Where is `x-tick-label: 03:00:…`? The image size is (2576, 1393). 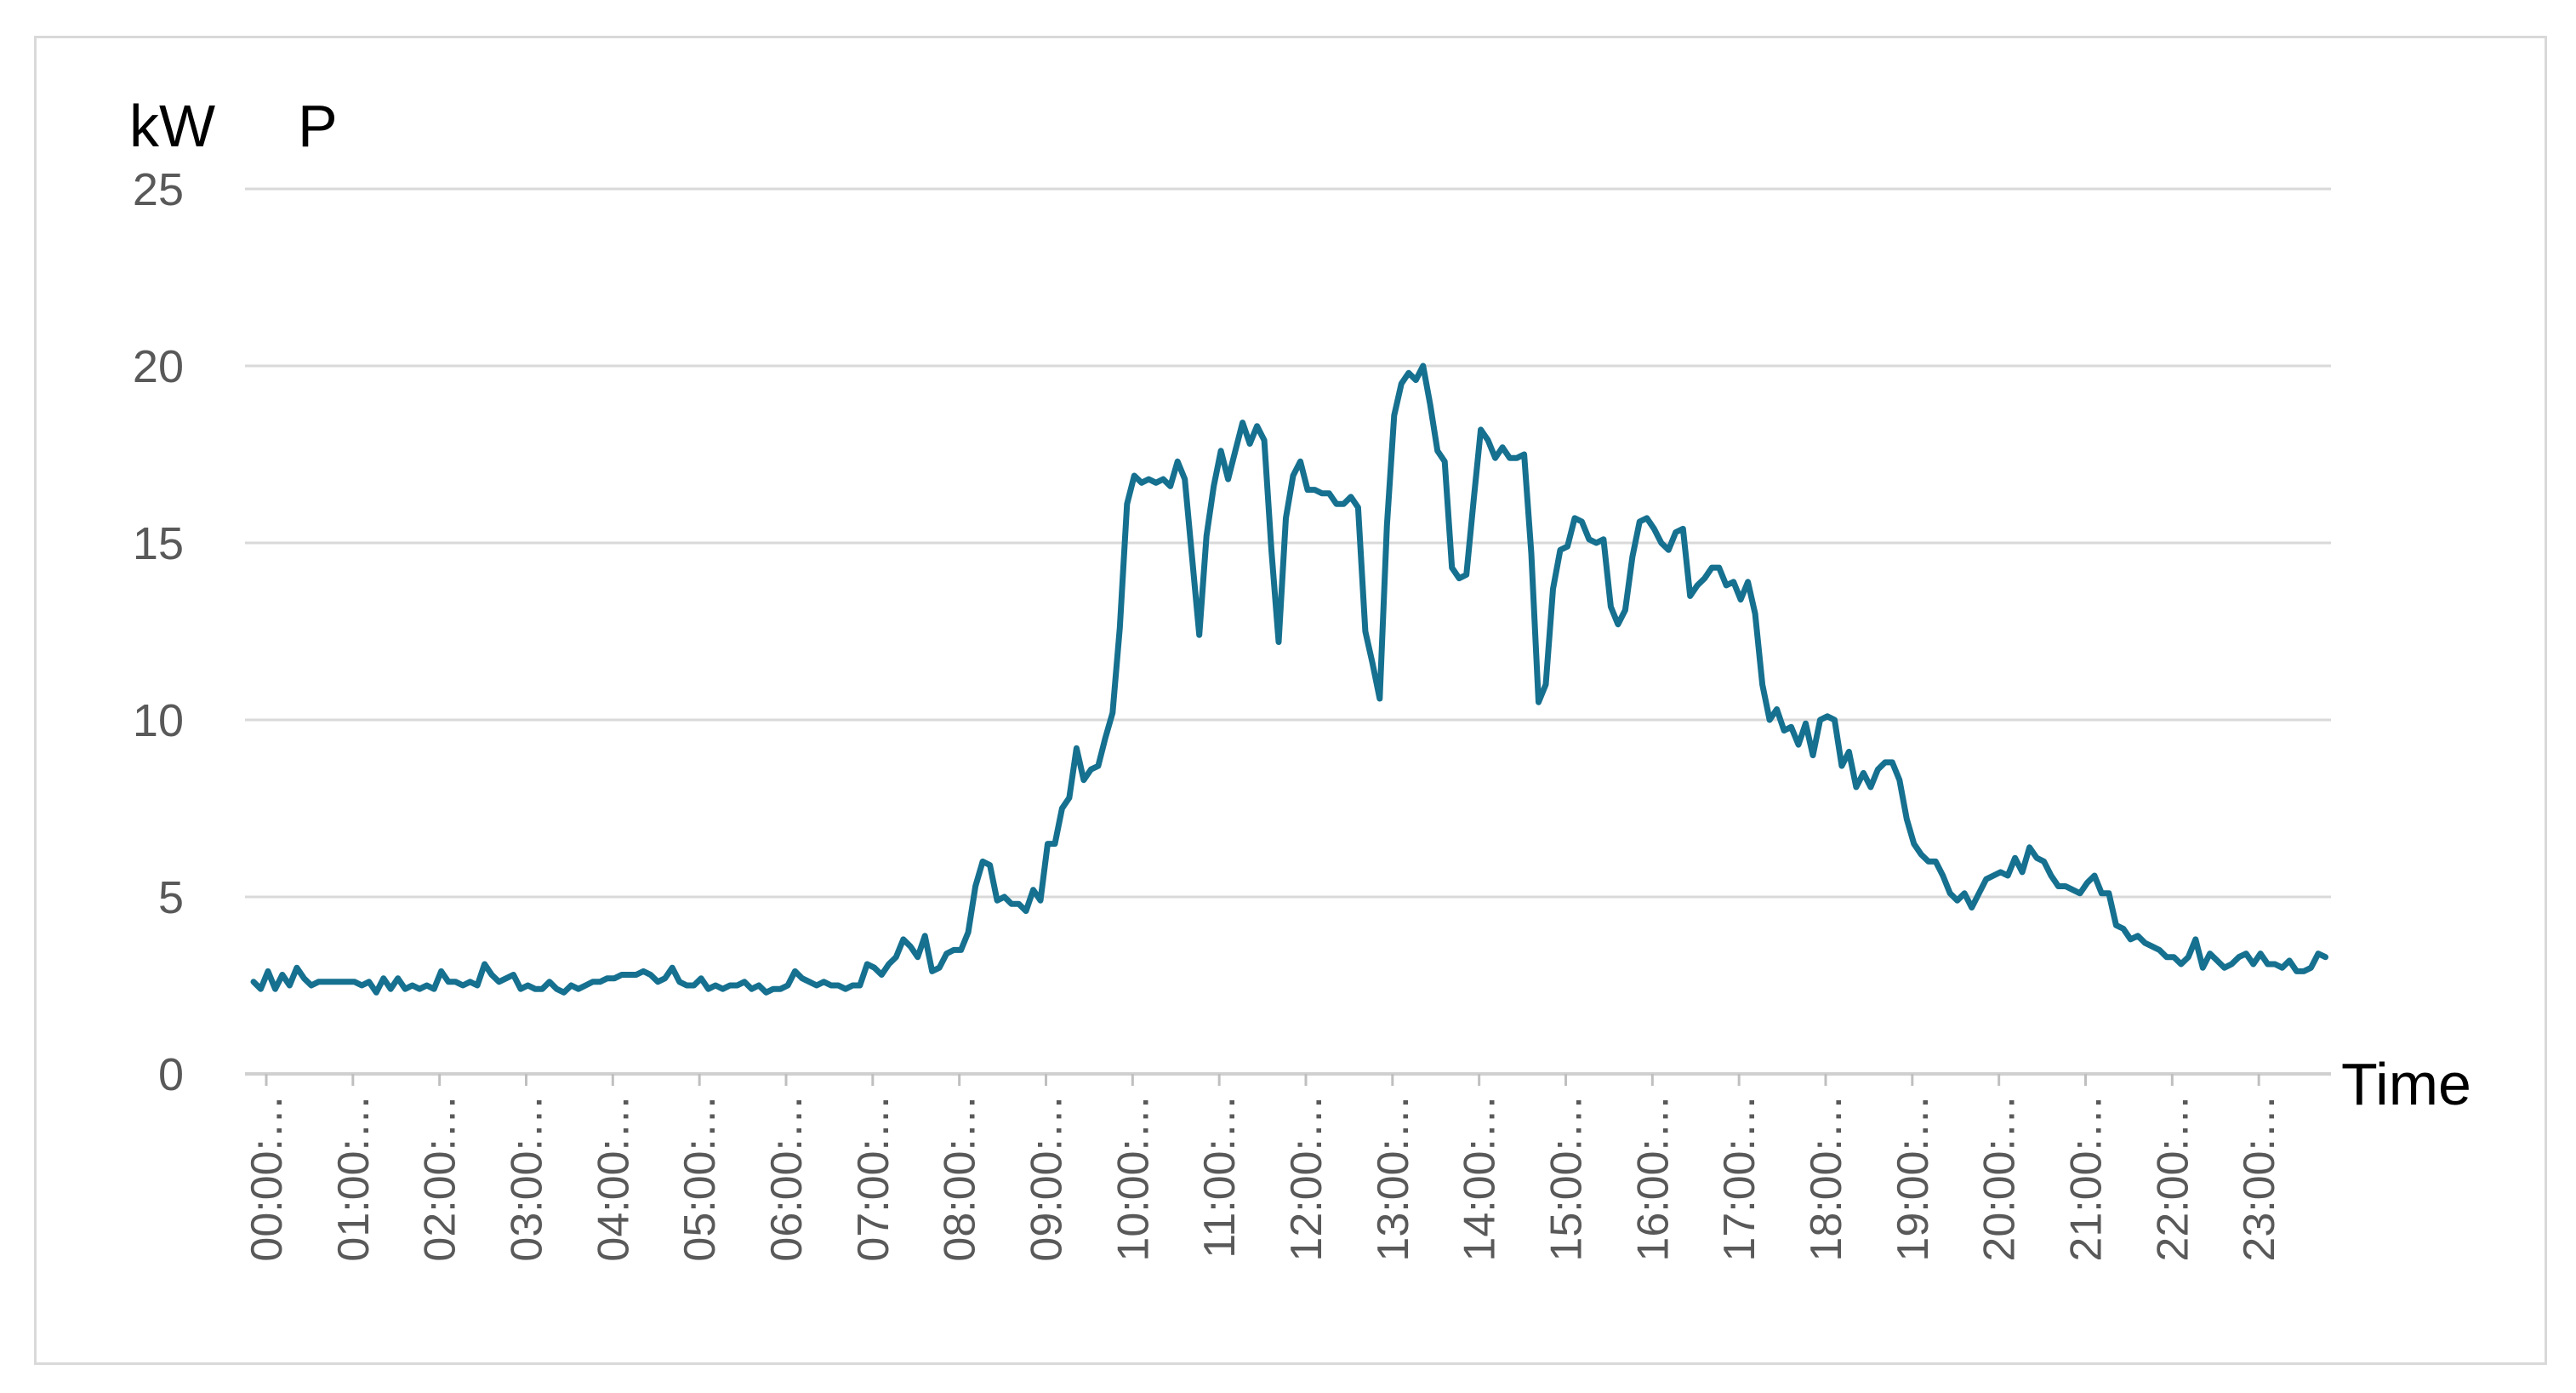
x-tick-label: 03:00:… is located at coordinates (527, 1178).